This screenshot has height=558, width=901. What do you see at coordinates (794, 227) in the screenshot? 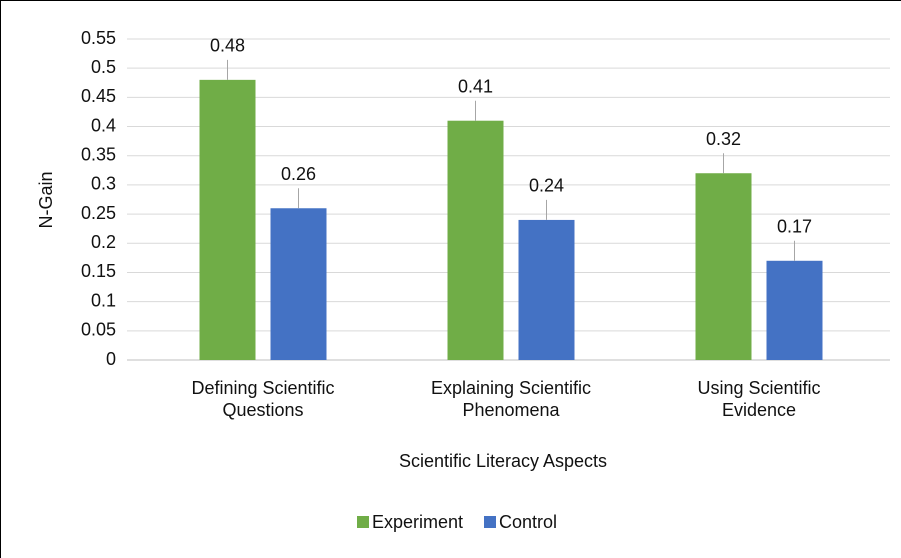
I see `data-label: 0.17` at bounding box center [794, 227].